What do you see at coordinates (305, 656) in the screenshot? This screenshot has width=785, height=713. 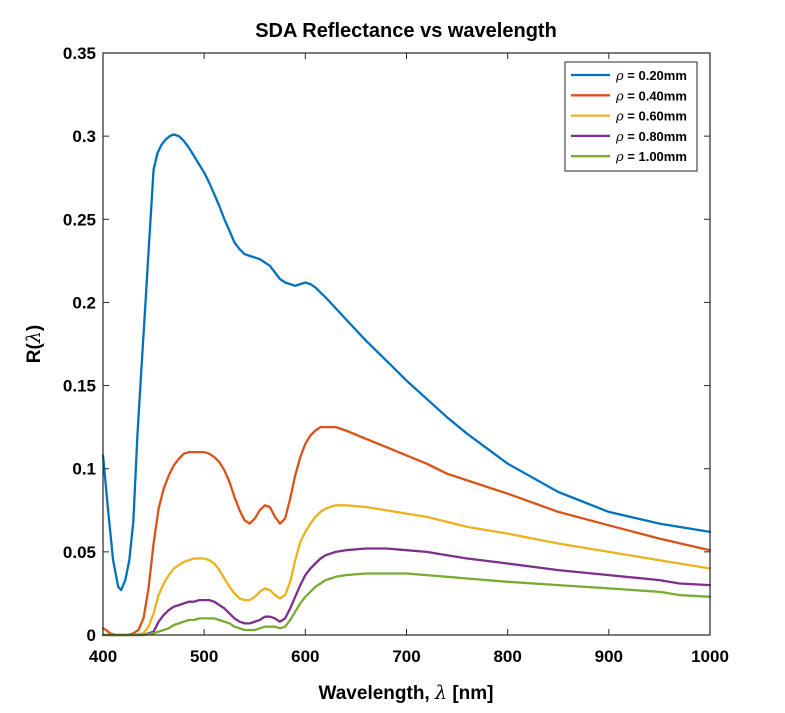 I see `x-tick-label: 600` at bounding box center [305, 656].